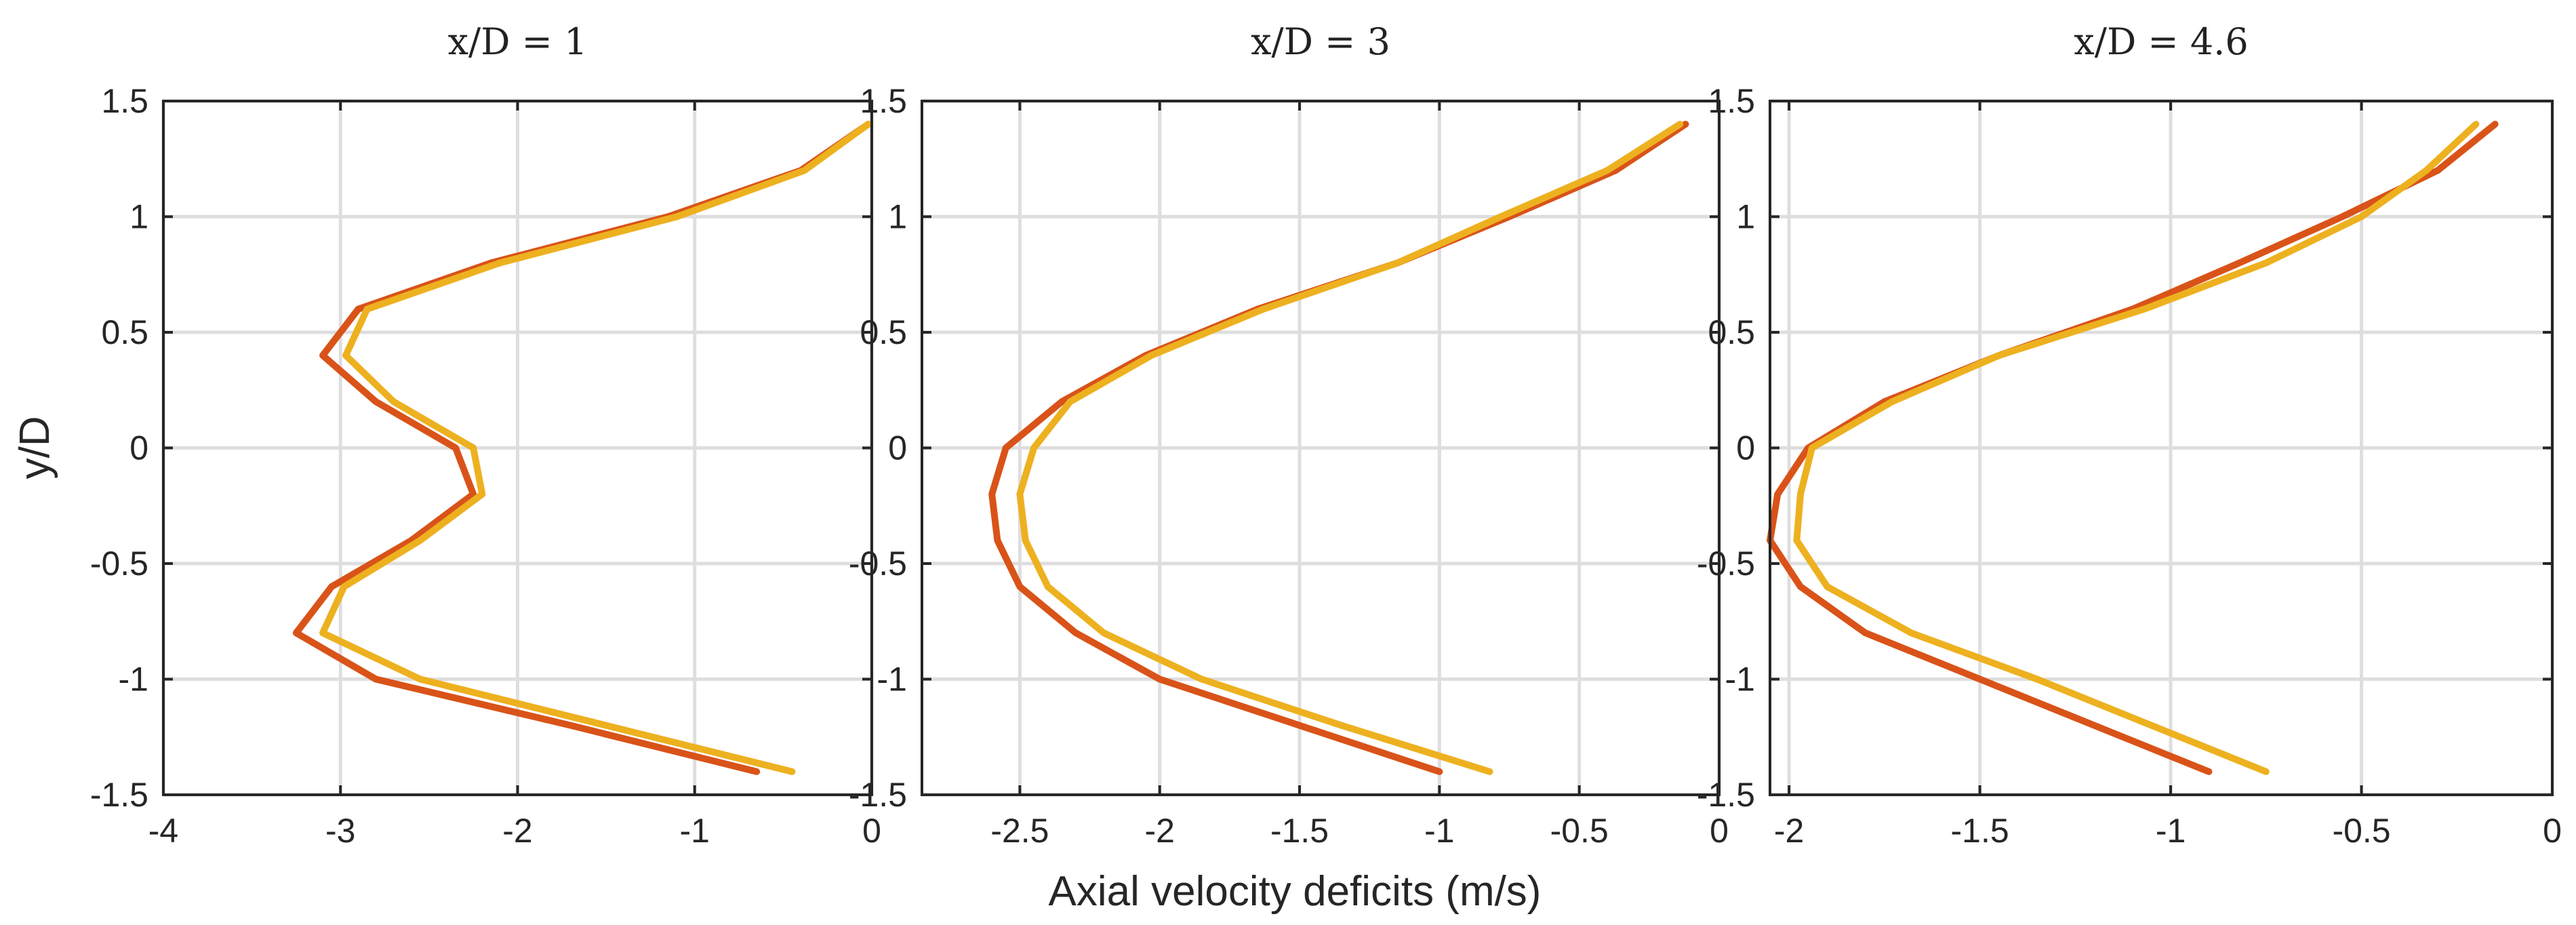 Image resolution: width=2576 pixels, height=925 pixels. What do you see at coordinates (2161, 41) in the screenshot?
I see `panel-title: x/D = 4.6` at bounding box center [2161, 41].